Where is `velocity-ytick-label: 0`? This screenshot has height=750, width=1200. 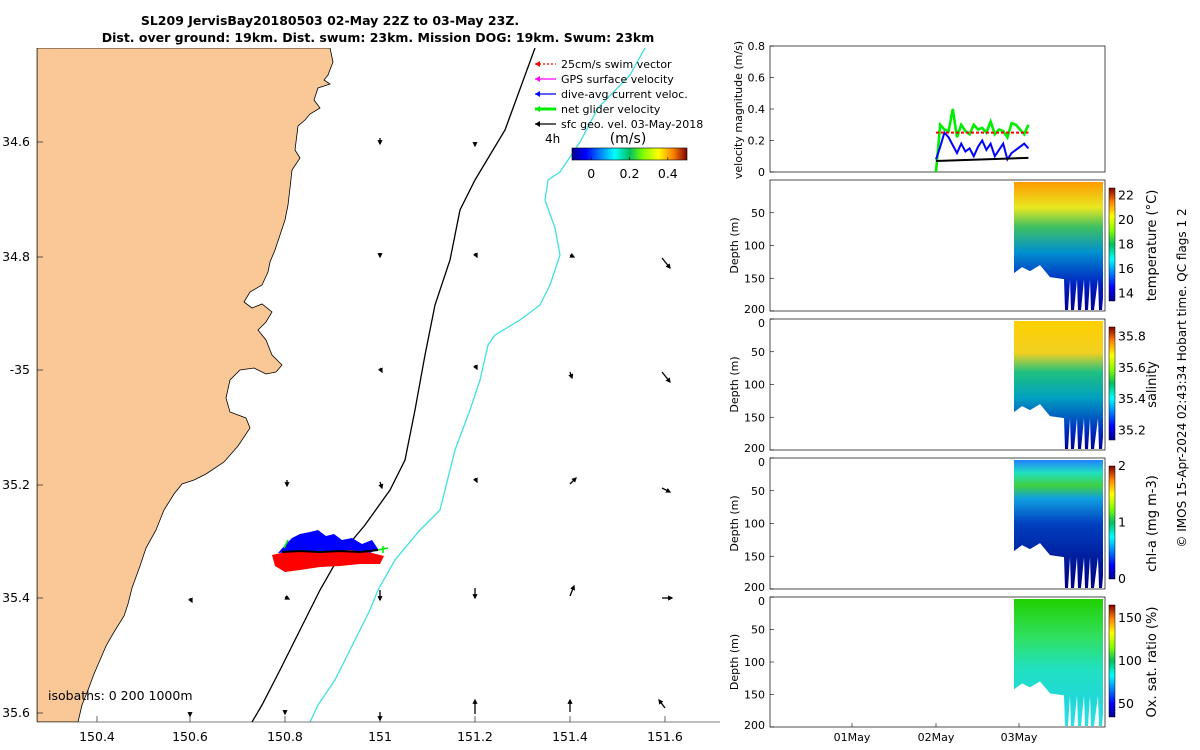 velocity-ytick-label: 0 is located at coordinates (761, 172).